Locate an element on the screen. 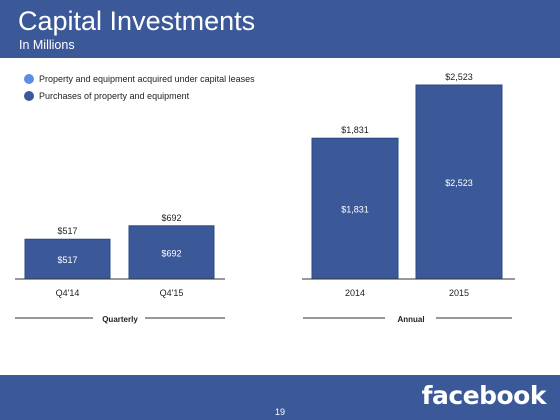  group-label-quarterly: Quarterly is located at coordinates (120, 319).